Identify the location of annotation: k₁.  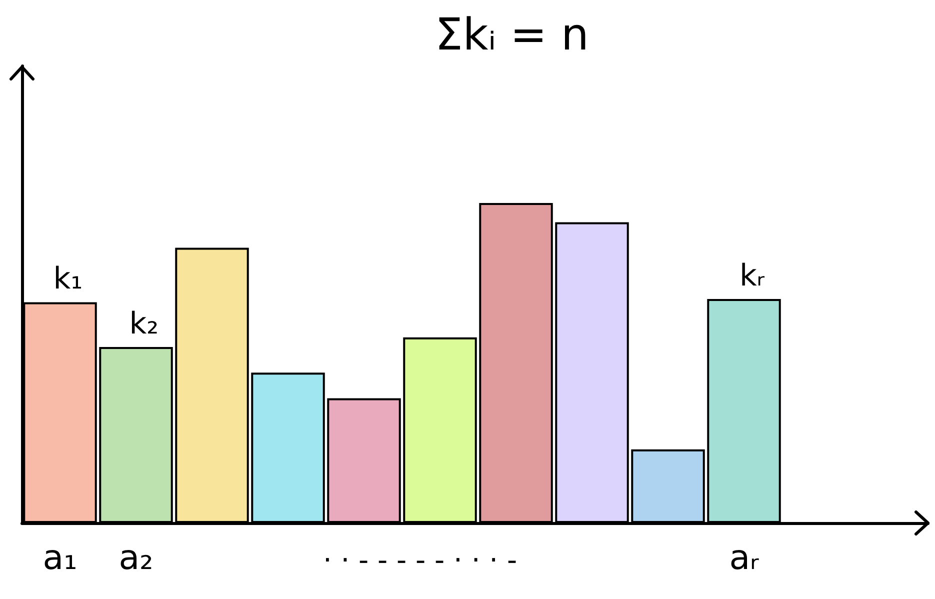
(68, 279).